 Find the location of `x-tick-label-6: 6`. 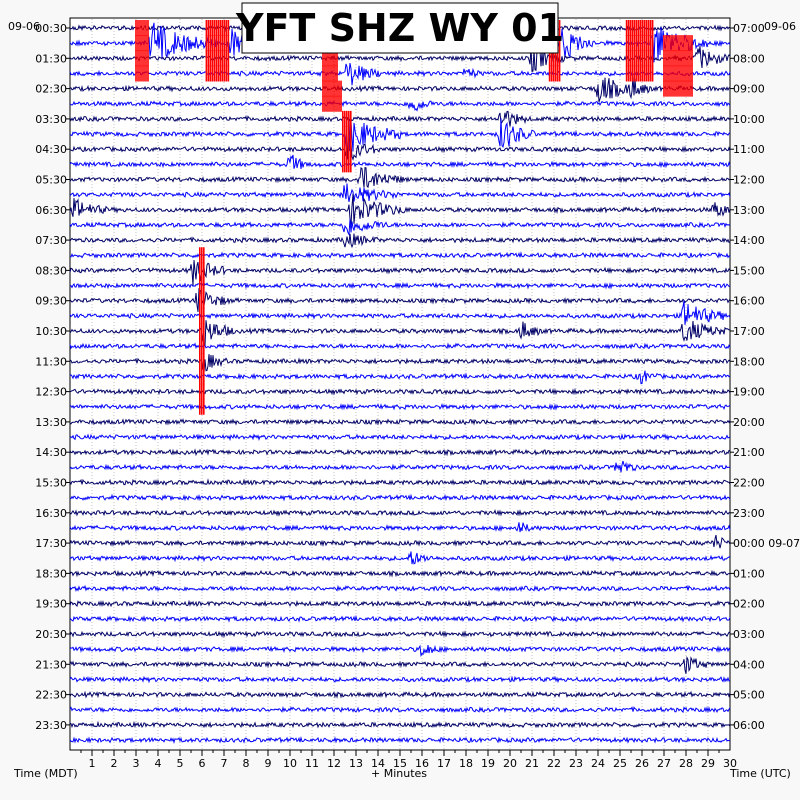

x-tick-label-6: 6 is located at coordinates (202, 763).